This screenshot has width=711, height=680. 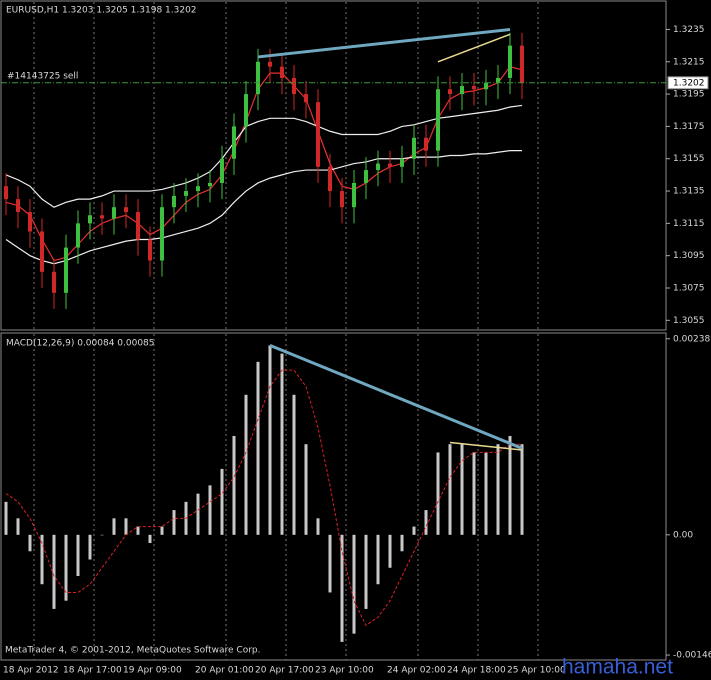 What do you see at coordinates (691, 339) in the screenshot?
I see `y-tick-label: 0.00238` at bounding box center [691, 339].